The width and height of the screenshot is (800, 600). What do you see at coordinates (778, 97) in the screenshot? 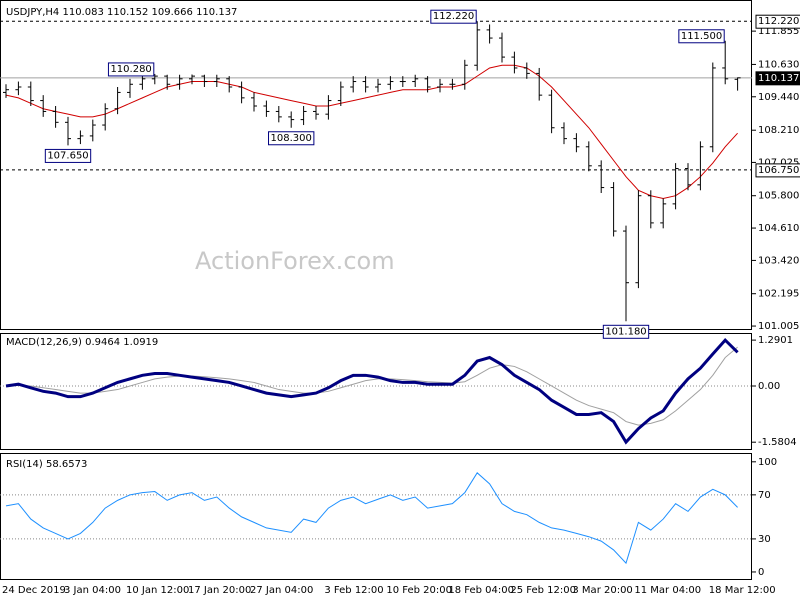
I see `y-tick-label: 109.440` at bounding box center [778, 97].